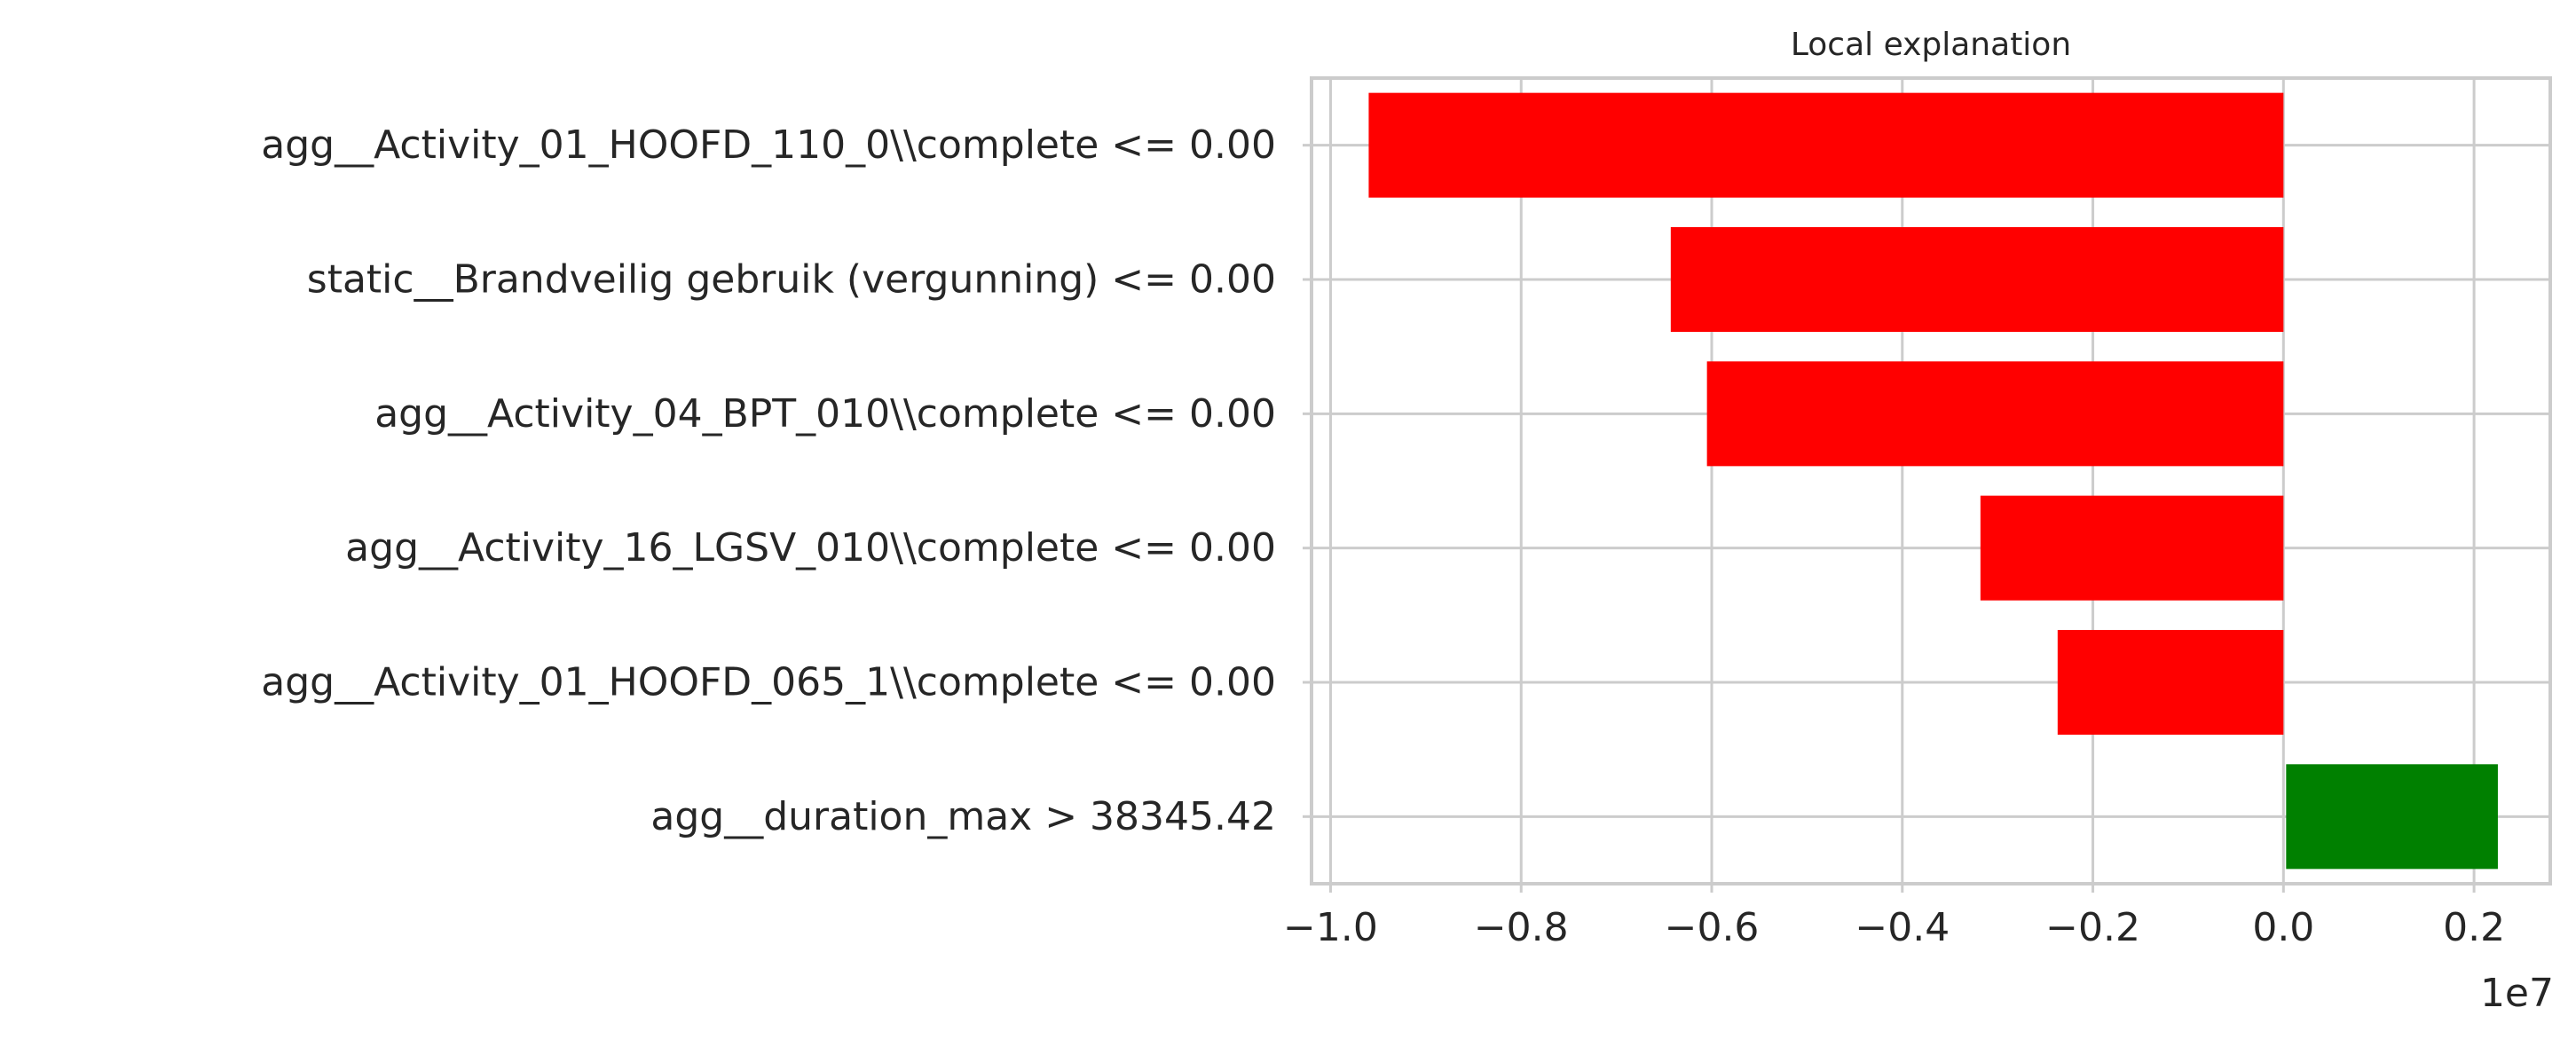 The height and width of the screenshot is (1047, 2576). I want to click on x-tick-label: 0.2, so click(2474, 927).